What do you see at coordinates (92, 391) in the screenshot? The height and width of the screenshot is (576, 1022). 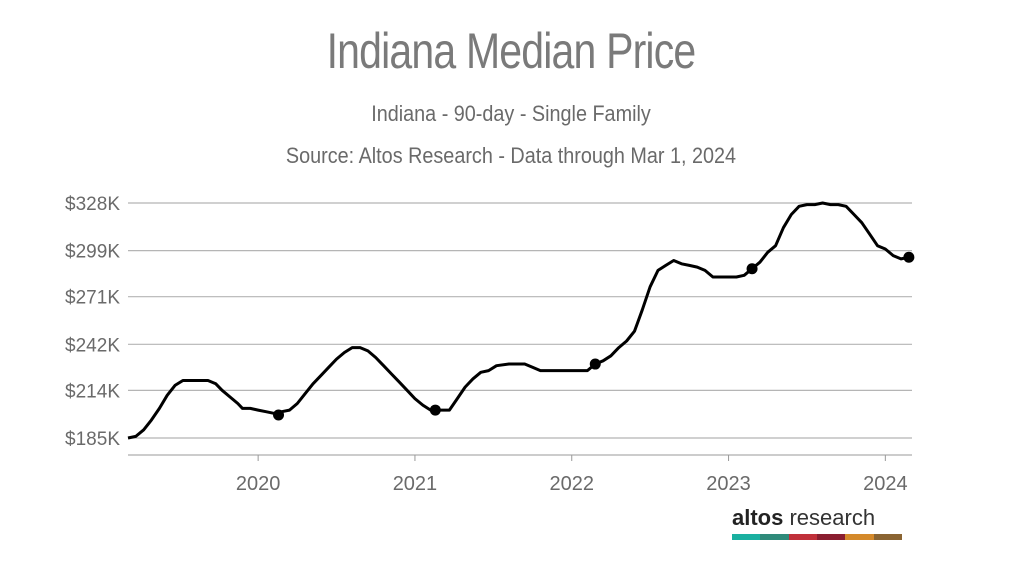 I see `y-tick-label: $214K` at bounding box center [92, 391].